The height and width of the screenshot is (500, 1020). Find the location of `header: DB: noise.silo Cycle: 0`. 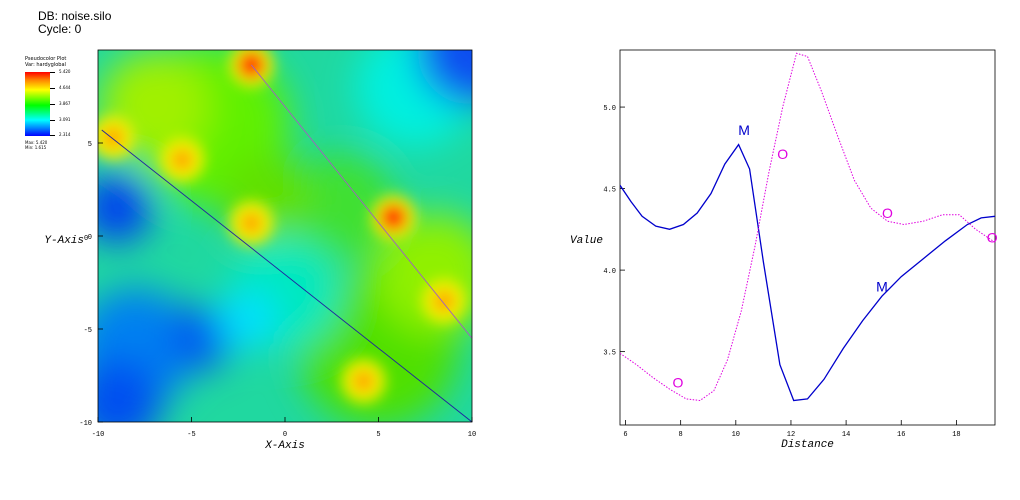

header: DB: noise.silo Cycle: 0 is located at coordinates (74, 23).